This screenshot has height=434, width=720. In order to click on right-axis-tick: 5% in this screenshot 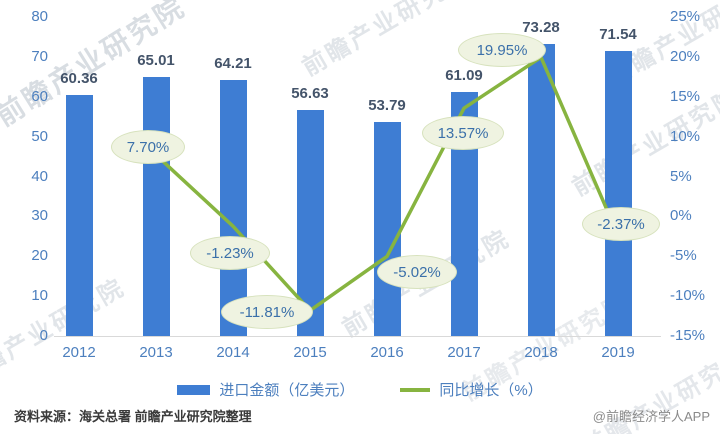, I will do `click(681, 176)`.